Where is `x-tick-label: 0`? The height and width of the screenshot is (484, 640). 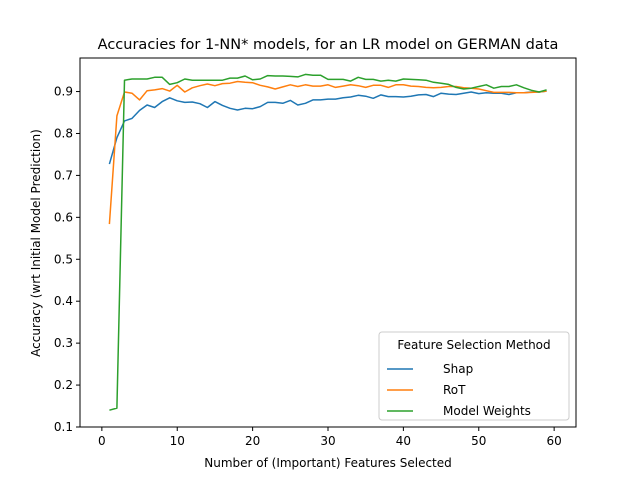
x-tick-label: 0 is located at coordinates (102, 441).